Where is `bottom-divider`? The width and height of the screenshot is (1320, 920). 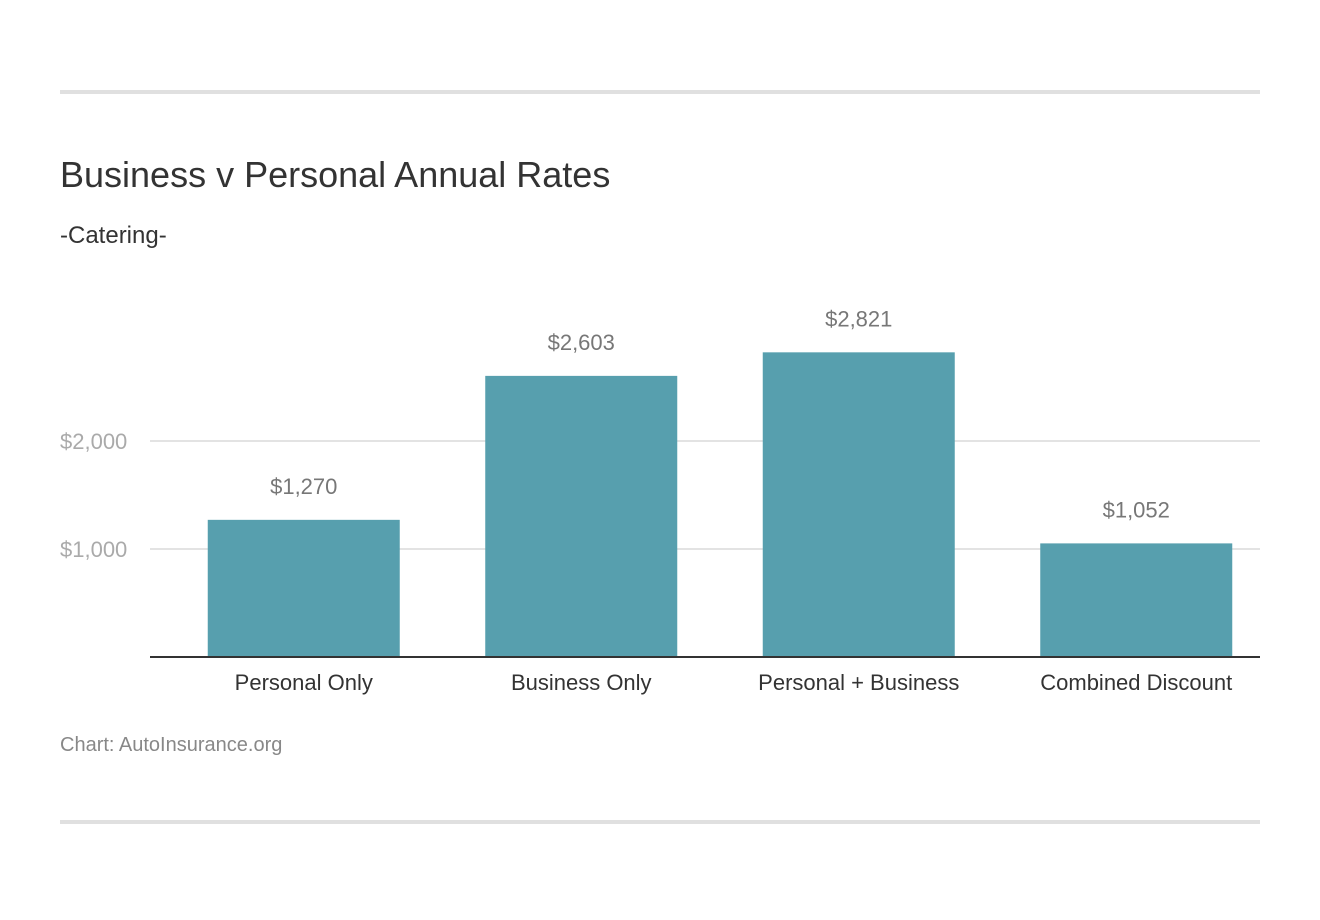
bottom-divider is located at coordinates (660, 822).